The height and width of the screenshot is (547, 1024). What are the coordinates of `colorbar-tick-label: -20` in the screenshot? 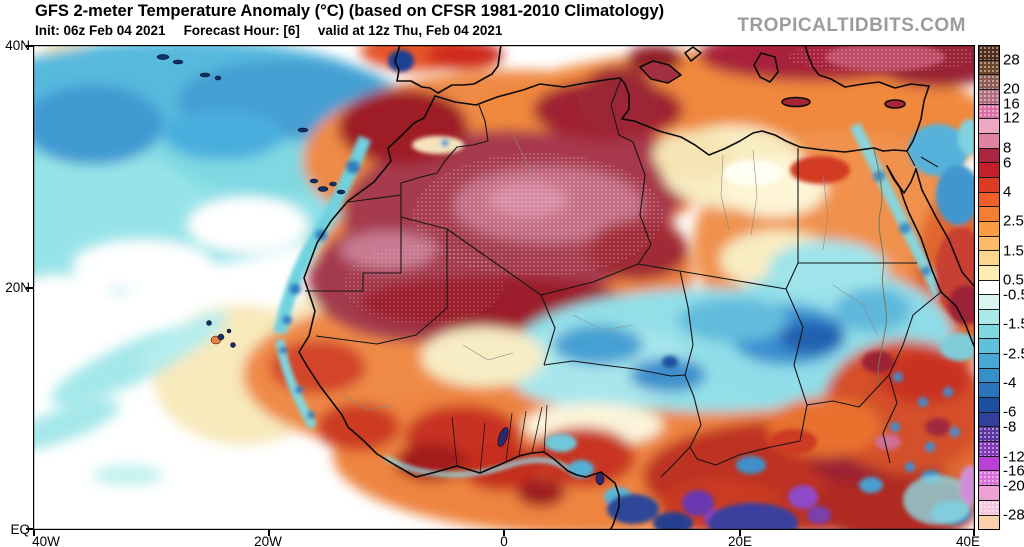 It's located at (1013, 486).